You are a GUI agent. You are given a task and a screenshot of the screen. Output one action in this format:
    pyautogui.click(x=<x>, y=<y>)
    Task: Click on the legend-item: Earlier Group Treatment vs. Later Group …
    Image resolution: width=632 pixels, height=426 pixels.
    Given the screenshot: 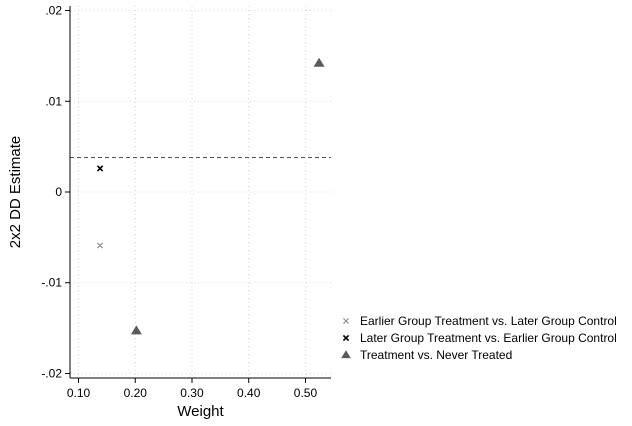 What is the action you would take?
    pyautogui.click(x=480, y=321)
    